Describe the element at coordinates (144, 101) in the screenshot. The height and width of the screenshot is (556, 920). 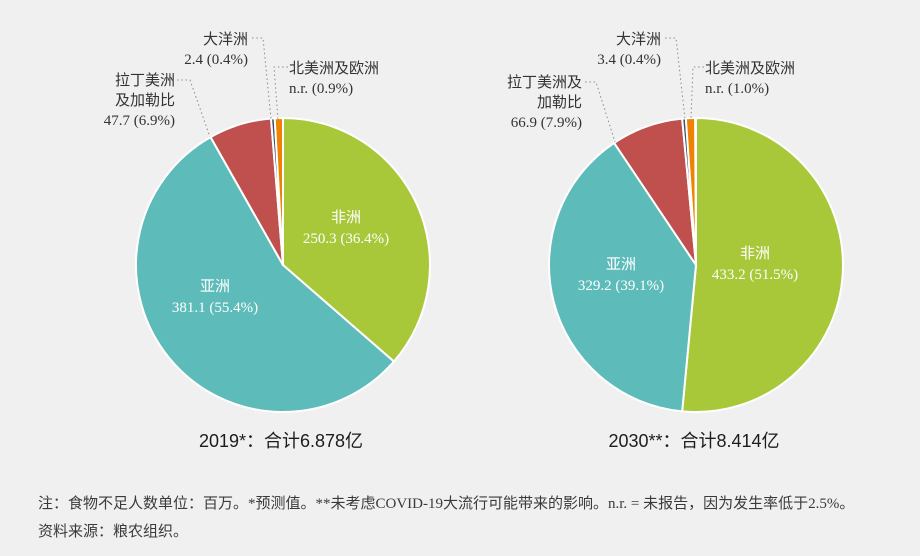
I see `callout-latin-america-line2: 及加勒比` at that location.